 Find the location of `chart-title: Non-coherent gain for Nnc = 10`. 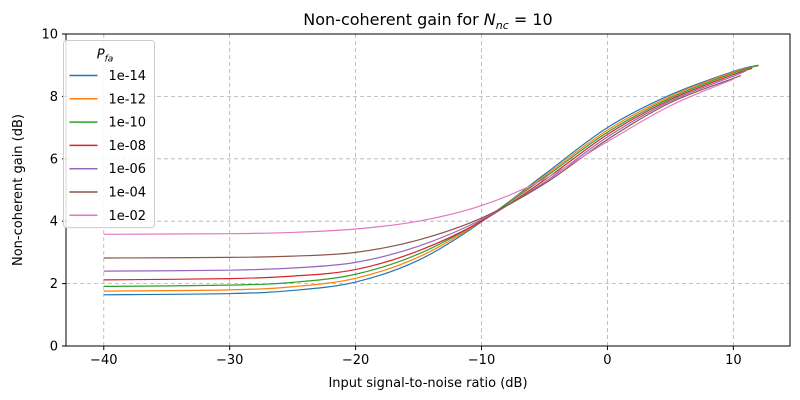

chart-title: Non-coherent gain for Nnc = 10 is located at coordinates (427, 21).